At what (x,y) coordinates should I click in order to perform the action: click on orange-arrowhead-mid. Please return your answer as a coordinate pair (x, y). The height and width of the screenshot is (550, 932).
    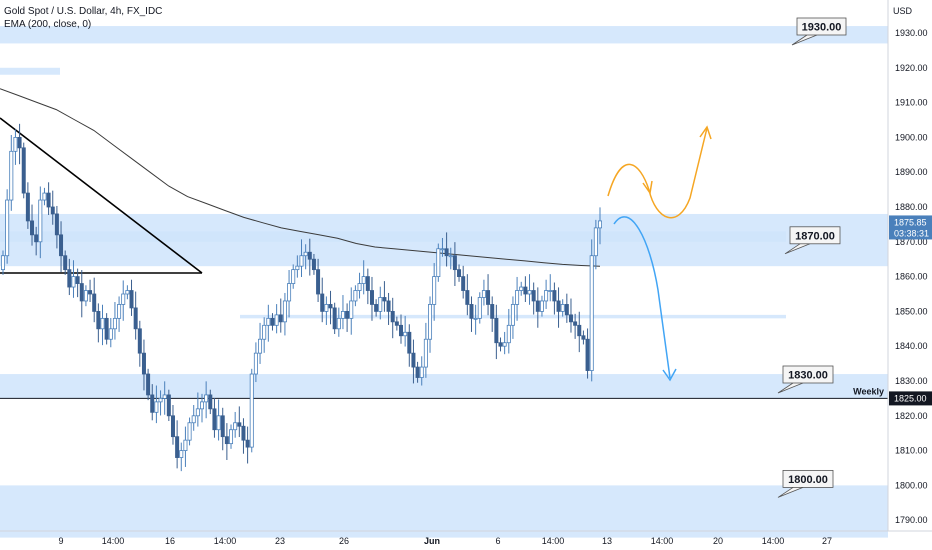
    Looking at the image, I should click on (647, 187).